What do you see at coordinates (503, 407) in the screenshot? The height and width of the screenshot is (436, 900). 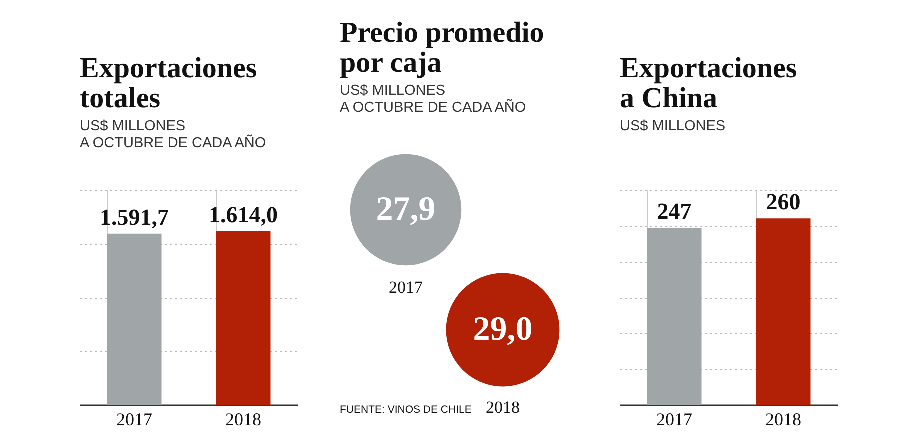 I see `category-label: 2018` at bounding box center [503, 407].